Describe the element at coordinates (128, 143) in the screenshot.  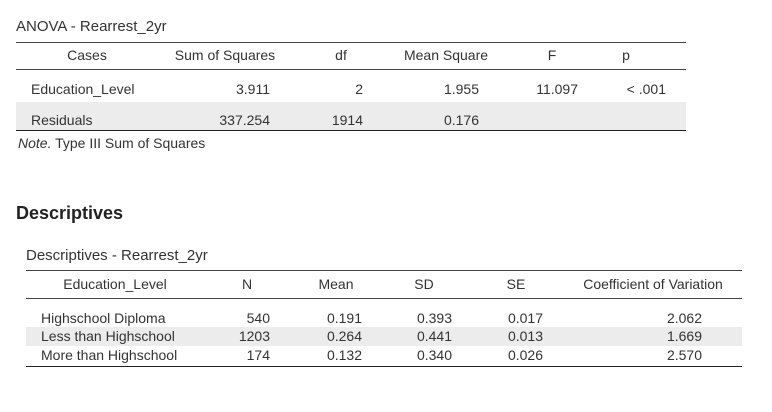
I see `anova-note-text: Type III Sum of Squares` at that location.